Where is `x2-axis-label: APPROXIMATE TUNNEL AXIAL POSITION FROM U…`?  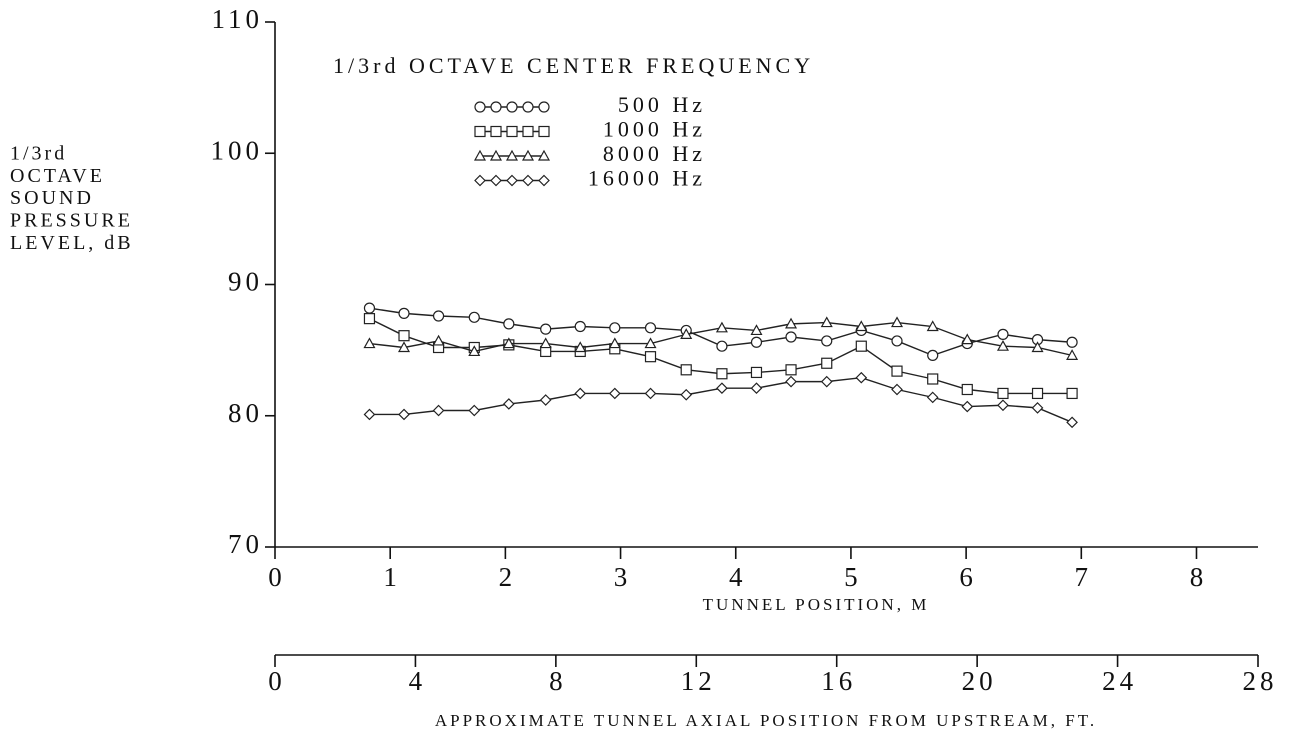 x2-axis-label: APPROXIMATE TUNNEL AXIAL POSITION FROM U… is located at coordinates (766, 720).